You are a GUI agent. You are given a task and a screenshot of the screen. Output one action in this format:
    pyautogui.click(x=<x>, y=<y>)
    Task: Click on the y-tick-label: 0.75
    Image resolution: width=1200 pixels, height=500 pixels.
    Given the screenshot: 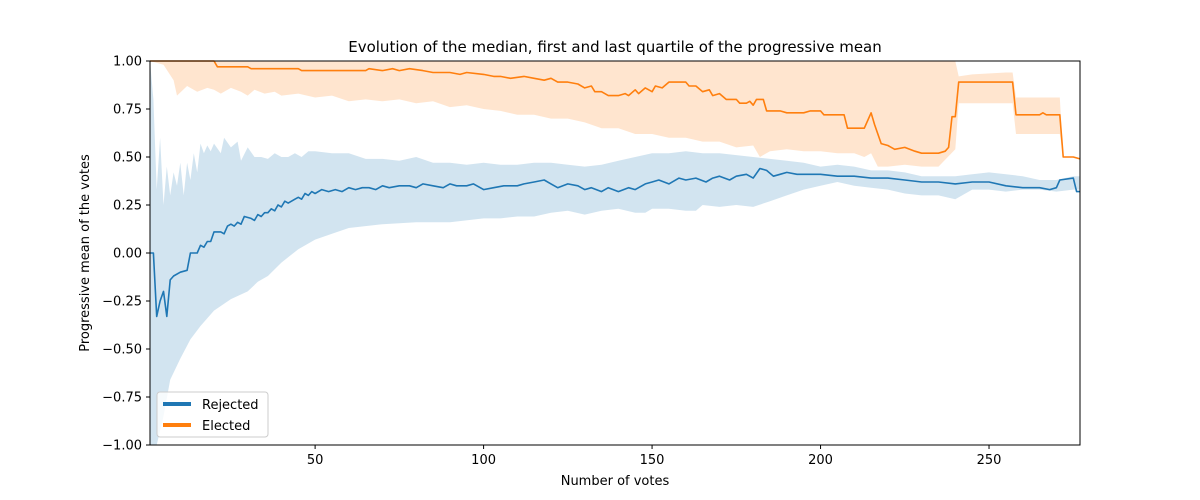 What is the action you would take?
    pyautogui.click(x=127, y=110)
    